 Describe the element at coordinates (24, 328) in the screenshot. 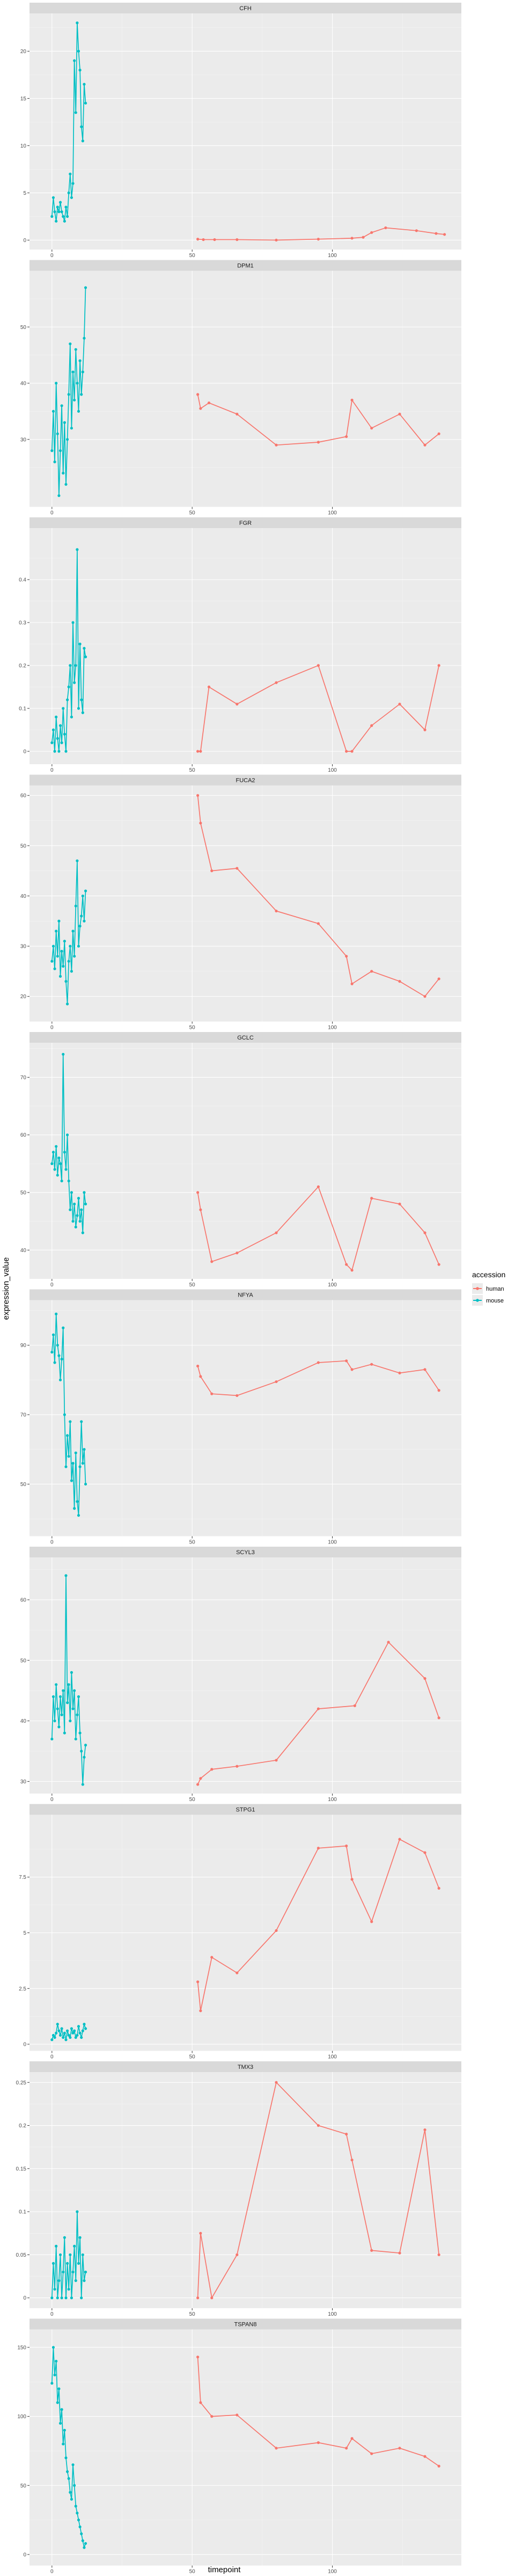

I see `y-tick-label: 50` at that location.